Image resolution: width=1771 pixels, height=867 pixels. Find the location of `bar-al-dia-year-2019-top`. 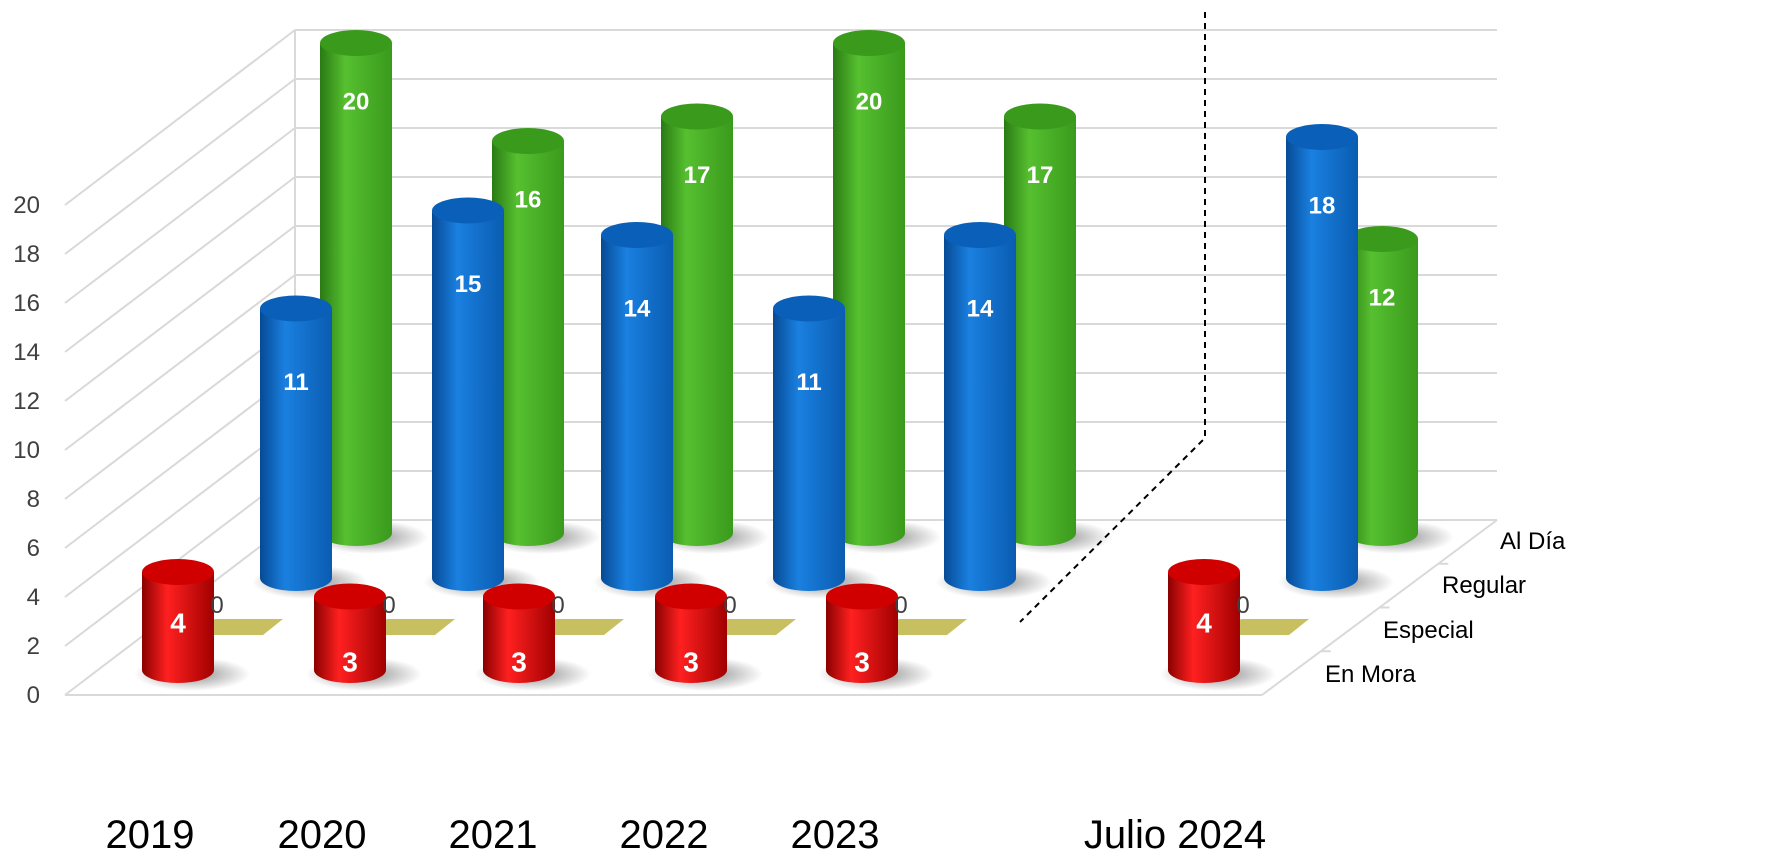

bar-al-dia-year-2019-top is located at coordinates (356, 43).